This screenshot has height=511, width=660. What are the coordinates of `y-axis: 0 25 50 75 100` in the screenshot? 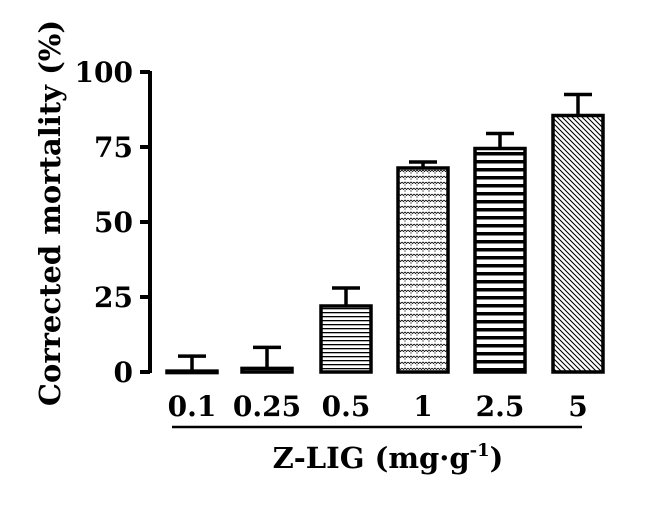 It's located at (113, 222).